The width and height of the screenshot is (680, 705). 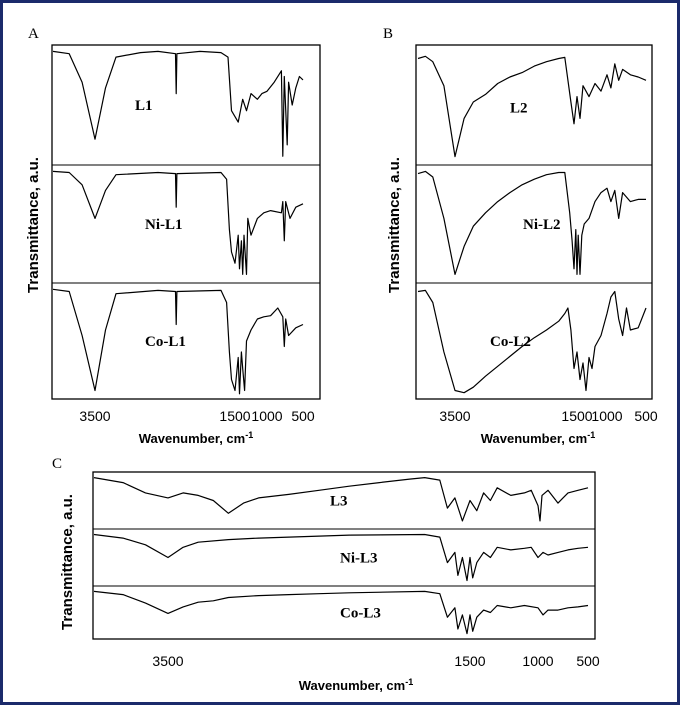 I want to click on trace-label-co-l2: Co-L2, so click(x=510, y=342).